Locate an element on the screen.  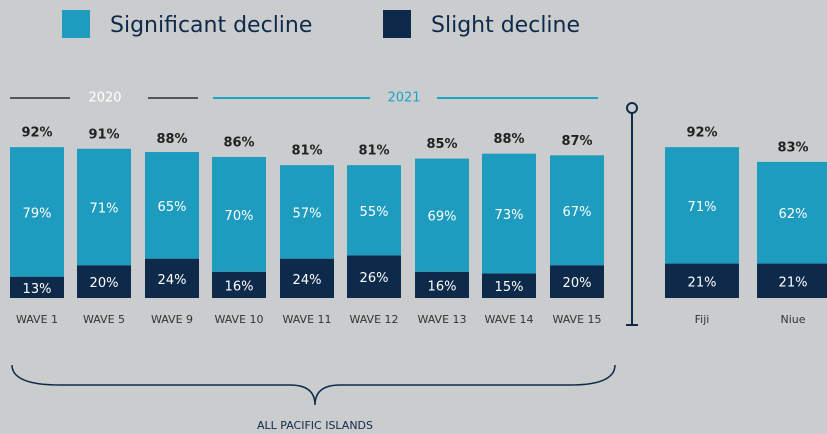
segment-label: 57% is located at coordinates (307, 213).